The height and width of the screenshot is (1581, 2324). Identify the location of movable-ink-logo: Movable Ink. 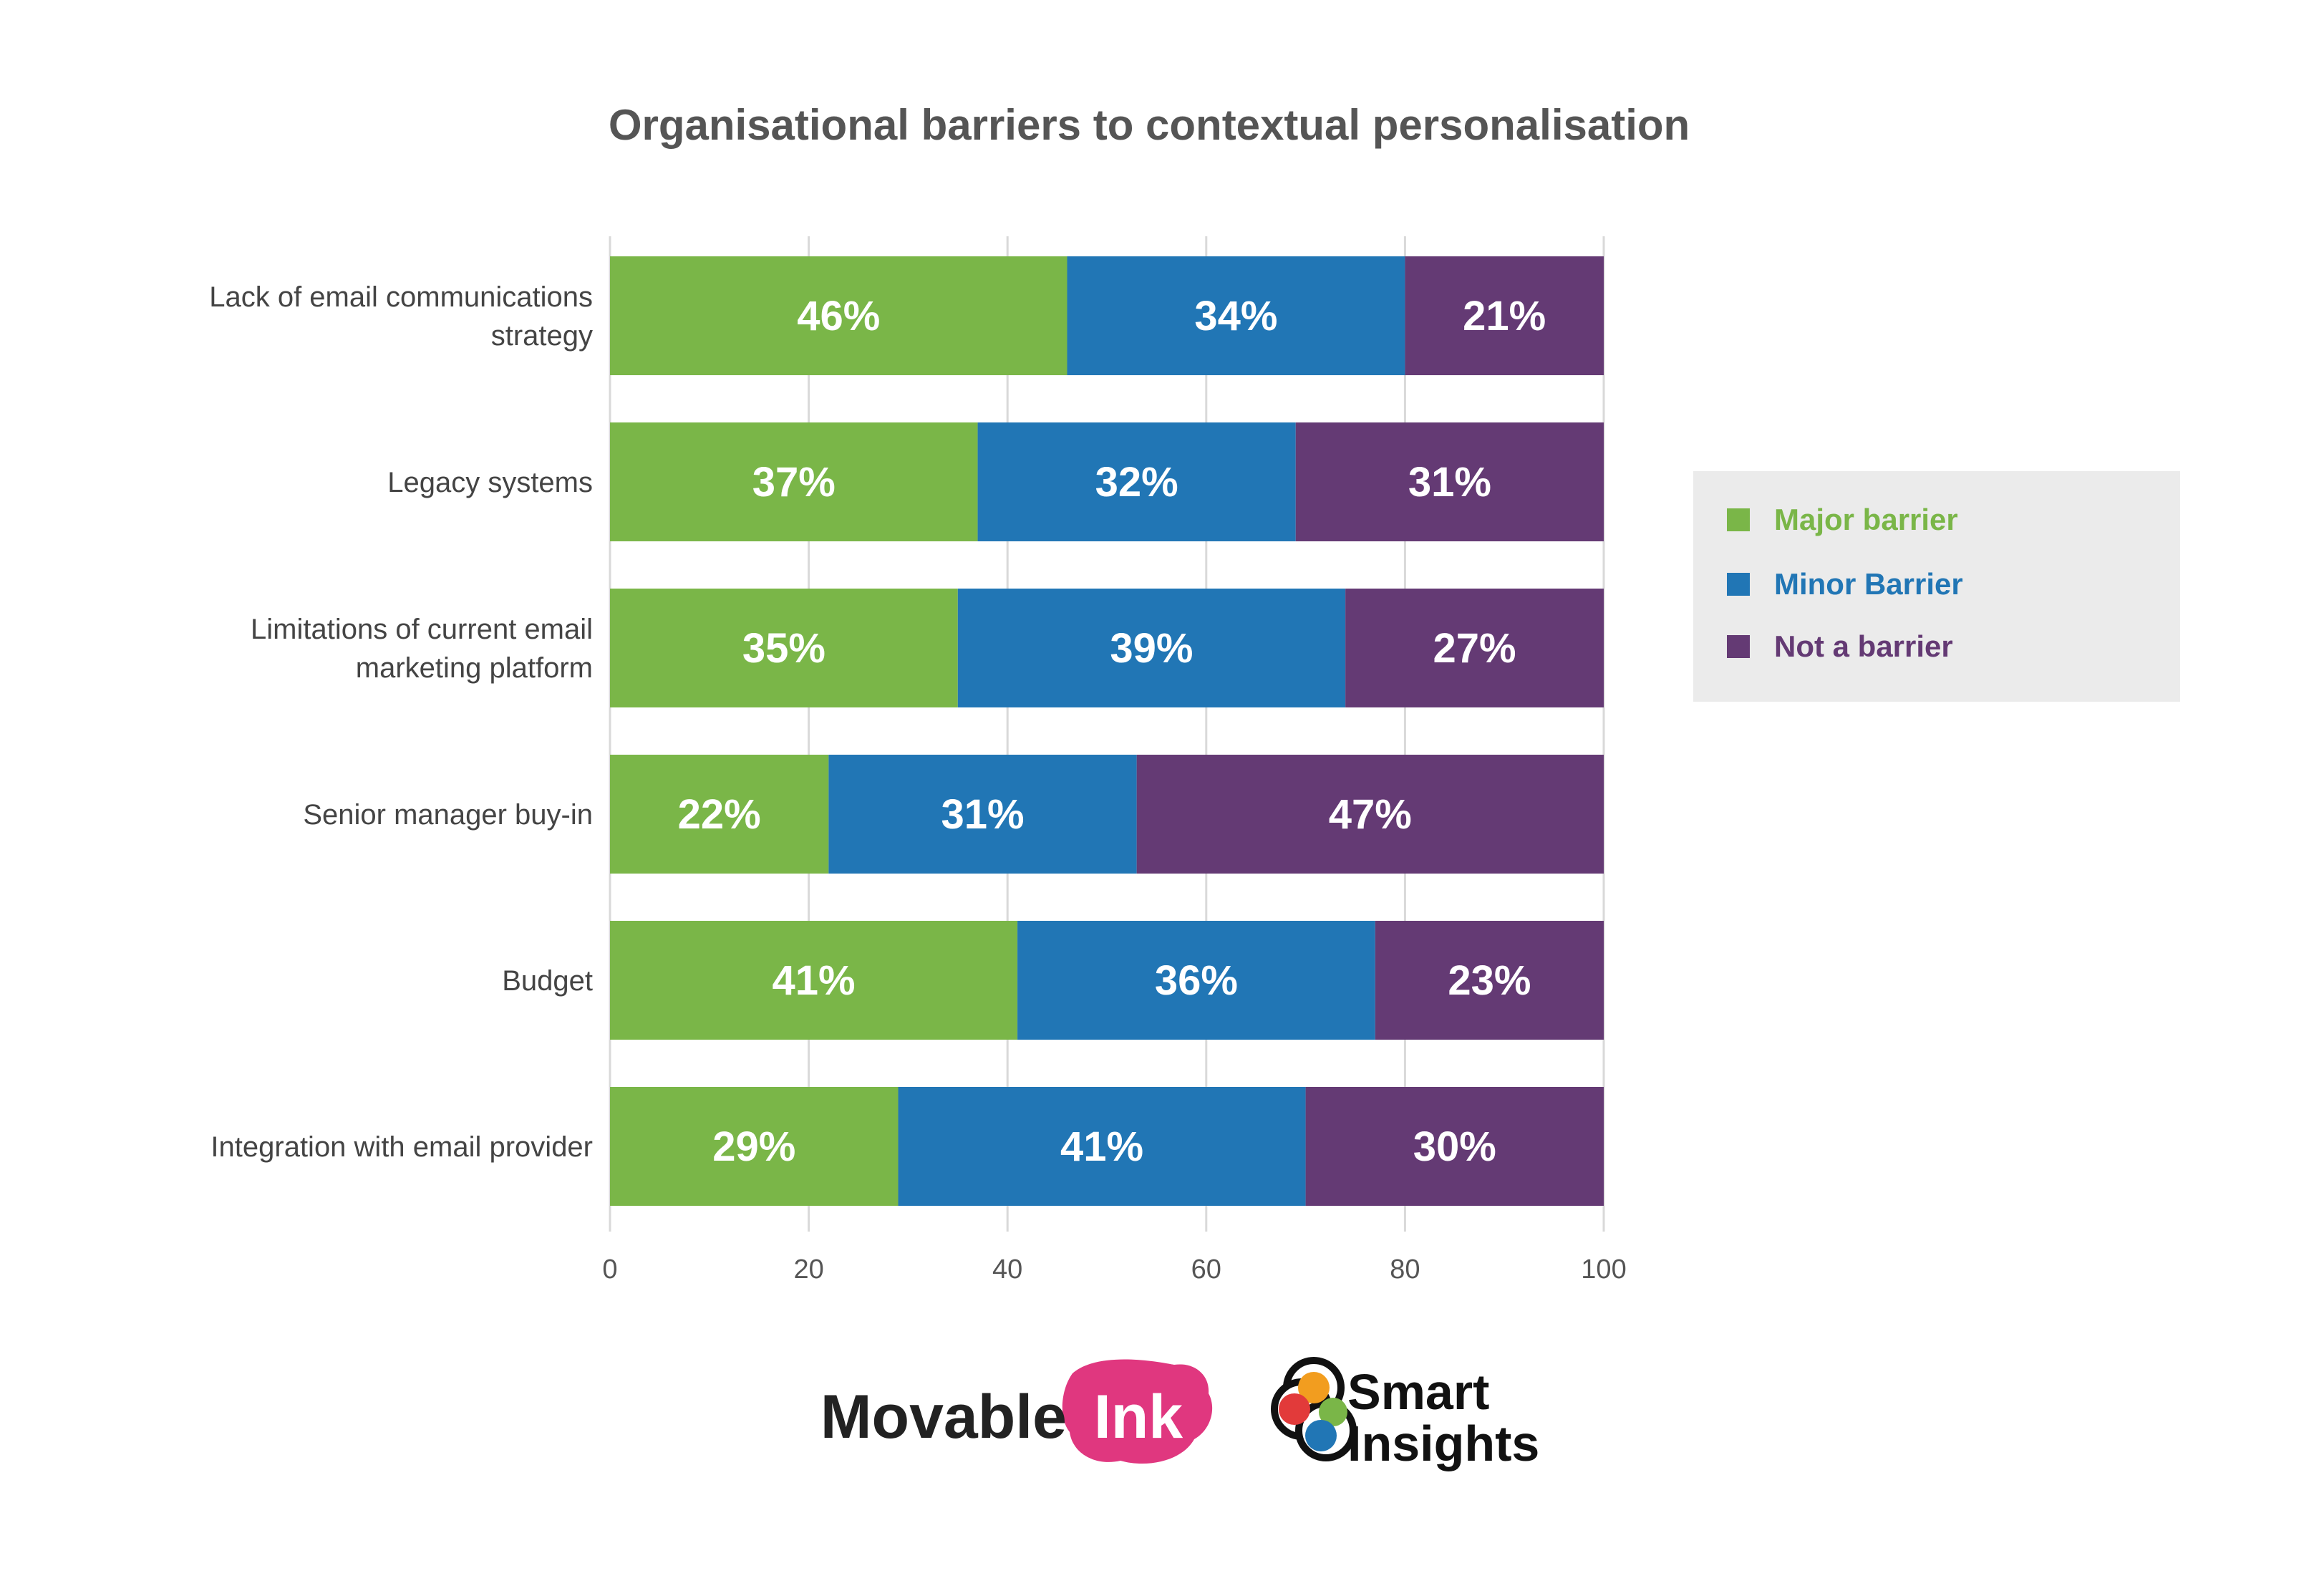
(1017, 1411).